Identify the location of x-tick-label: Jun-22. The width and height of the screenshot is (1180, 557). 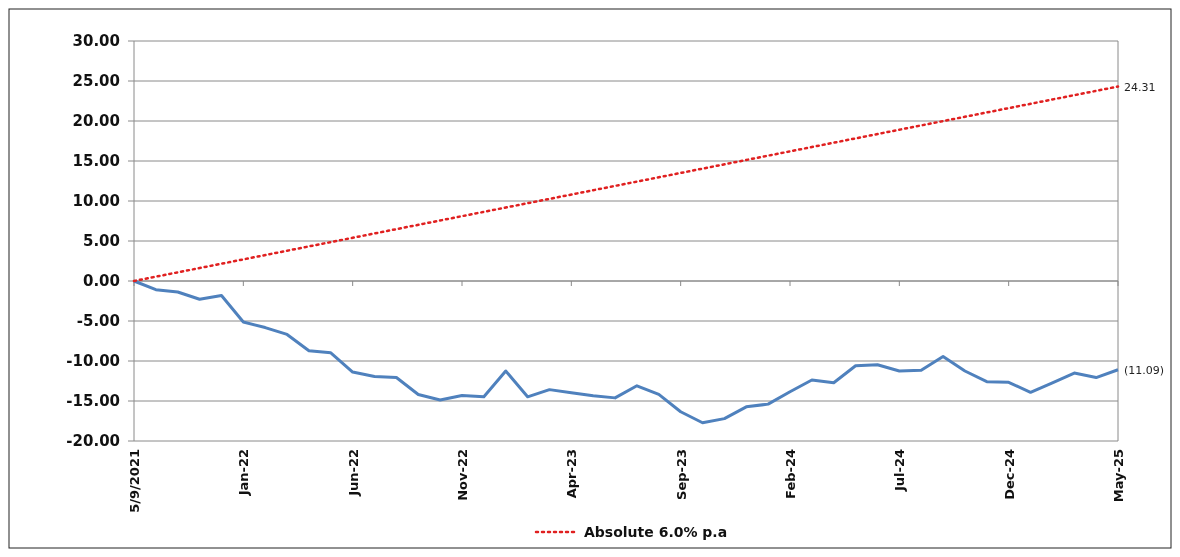
(353, 473).